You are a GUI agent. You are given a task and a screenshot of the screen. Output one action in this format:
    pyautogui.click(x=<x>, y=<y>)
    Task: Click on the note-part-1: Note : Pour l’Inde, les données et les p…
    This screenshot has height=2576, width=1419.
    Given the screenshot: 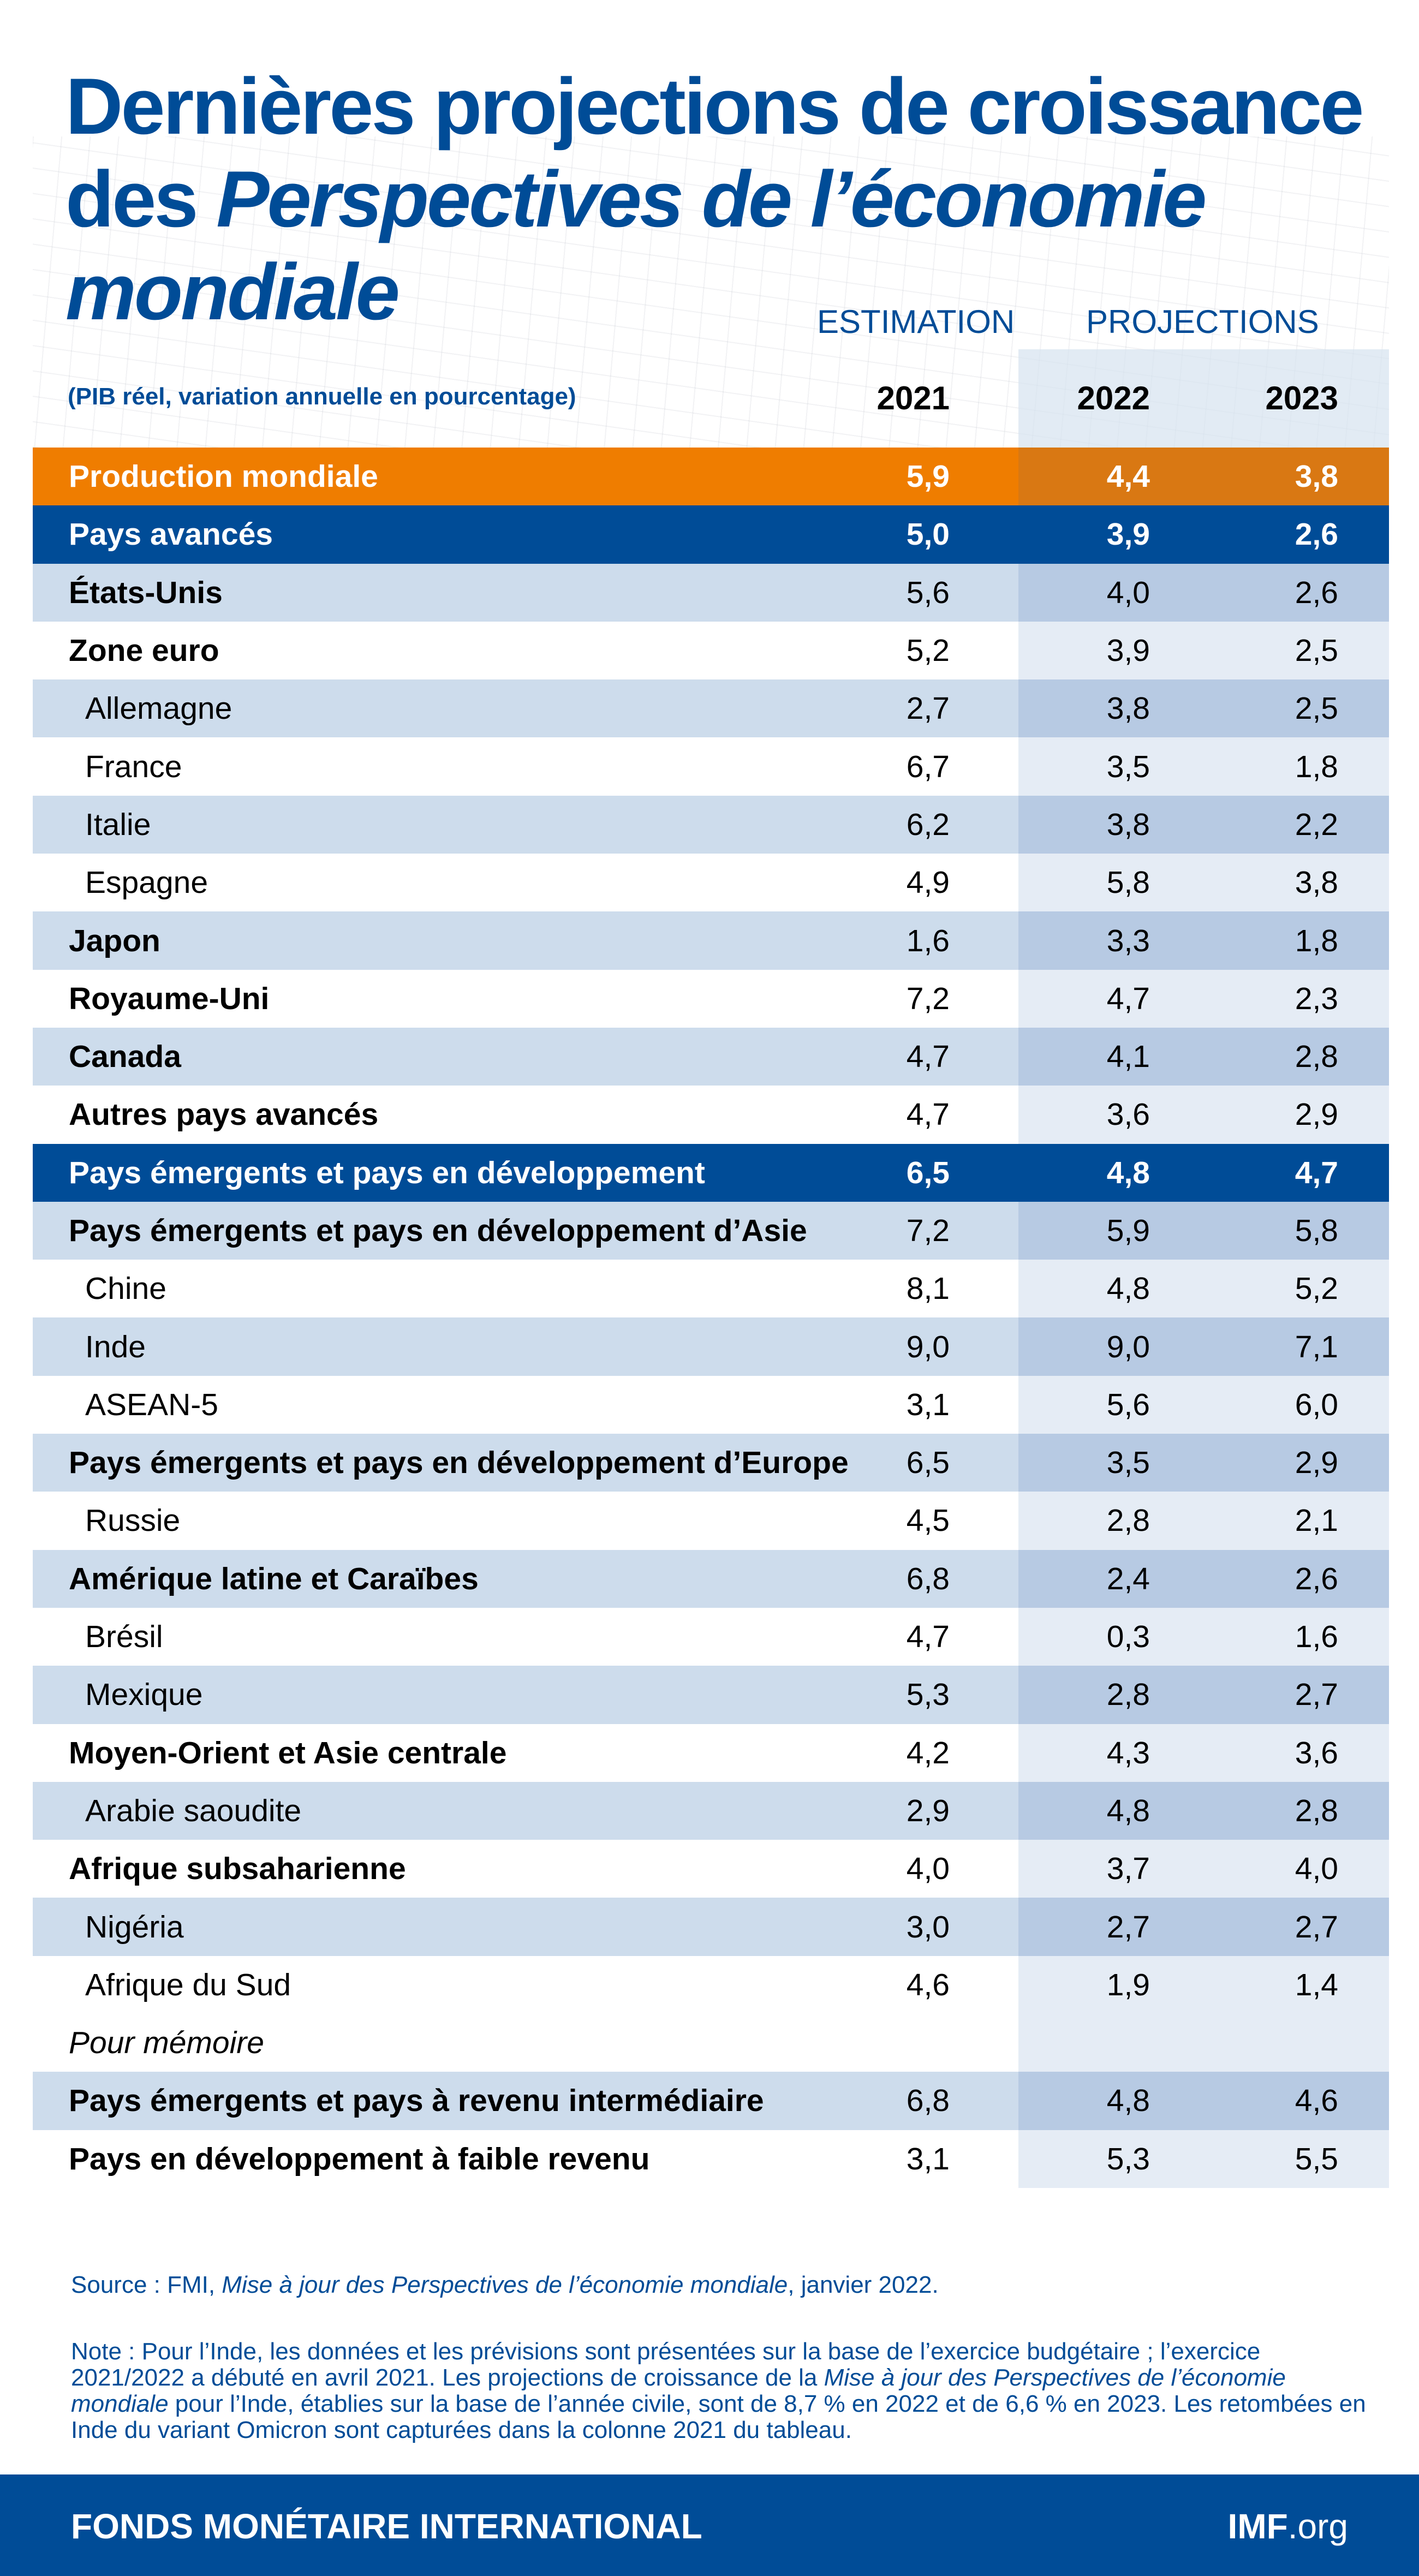 What is the action you would take?
    pyautogui.click(x=666, y=2364)
    